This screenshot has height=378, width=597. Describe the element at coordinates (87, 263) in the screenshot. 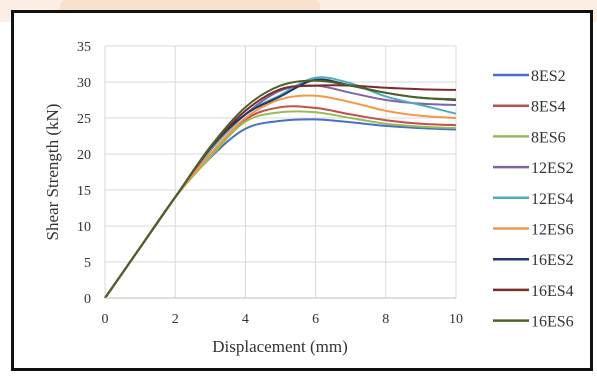

I see `y-tick-label: 5` at that location.